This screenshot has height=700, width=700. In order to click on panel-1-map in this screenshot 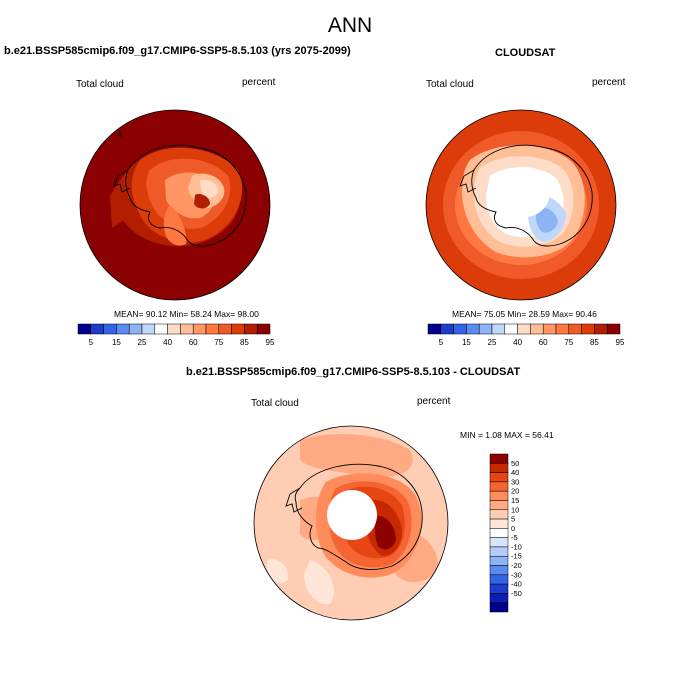, I will do `click(175, 205)`.